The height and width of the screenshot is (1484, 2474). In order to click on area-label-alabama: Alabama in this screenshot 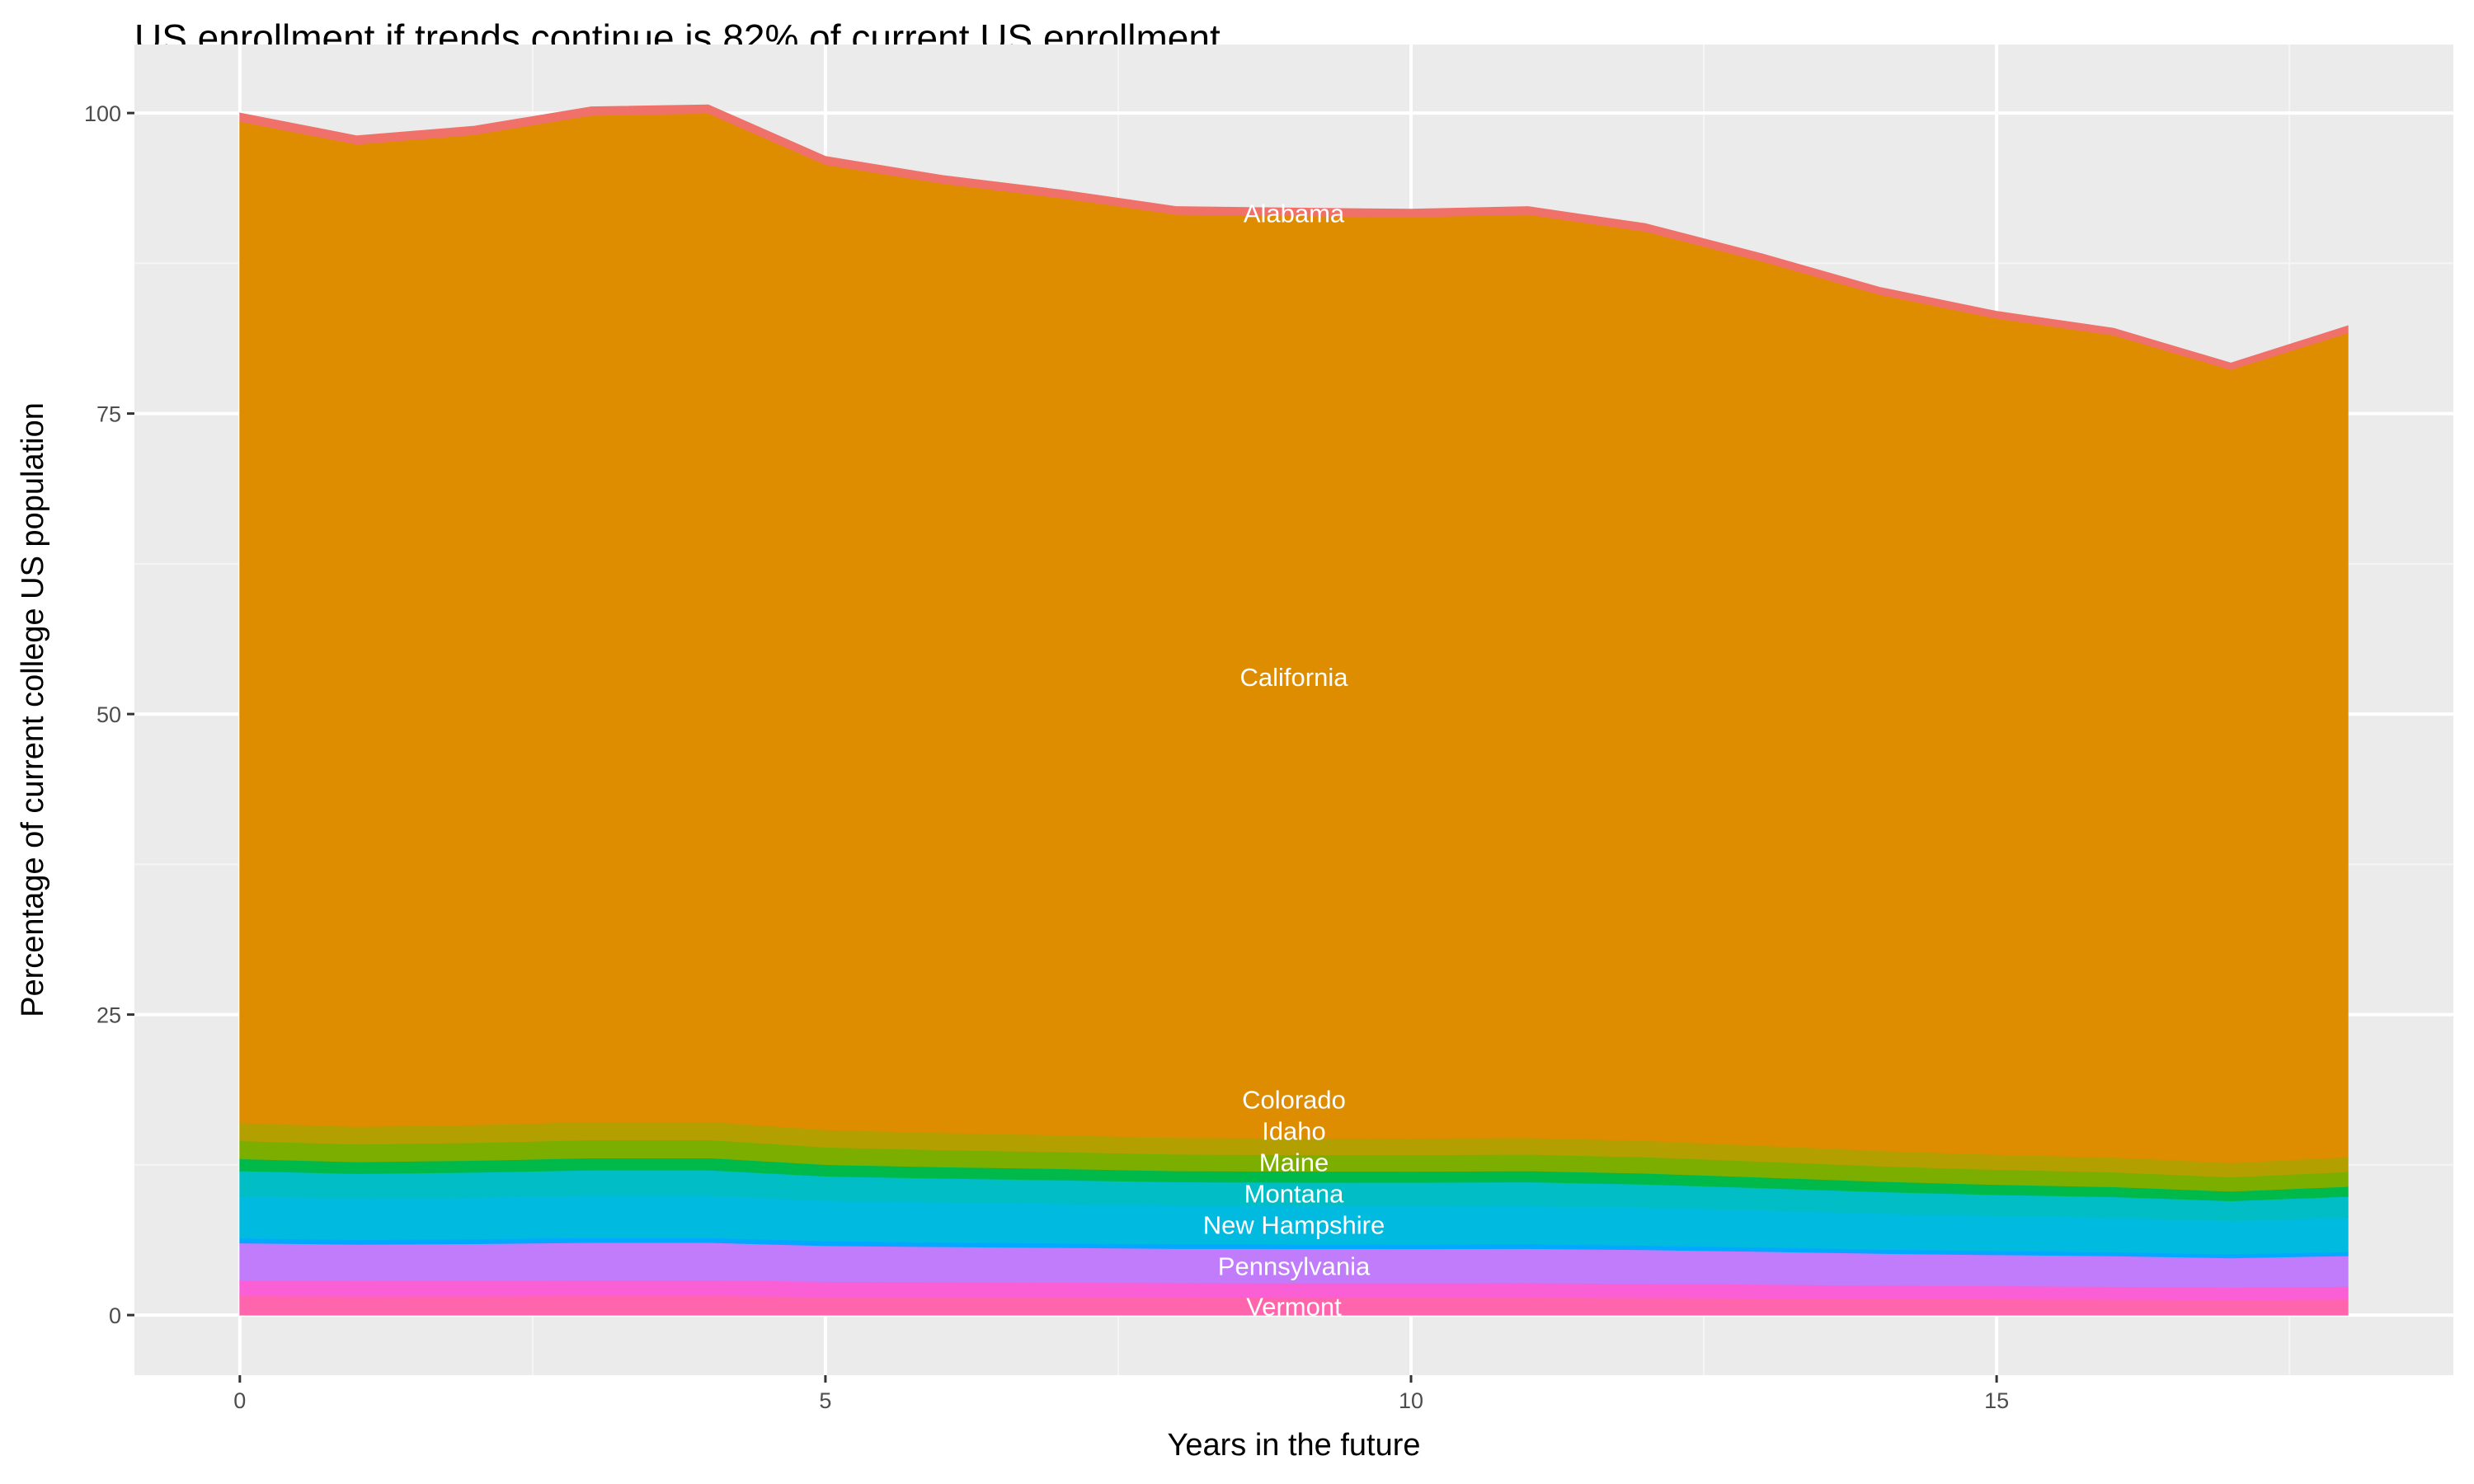, I will do `click(1294, 213)`.